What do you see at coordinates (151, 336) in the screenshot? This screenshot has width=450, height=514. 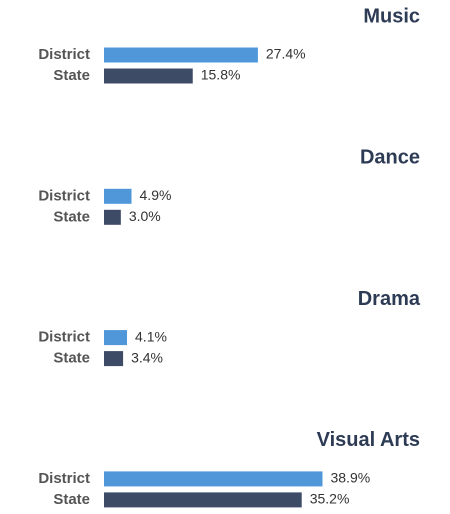 I see `value-label: 4.1%` at bounding box center [151, 336].